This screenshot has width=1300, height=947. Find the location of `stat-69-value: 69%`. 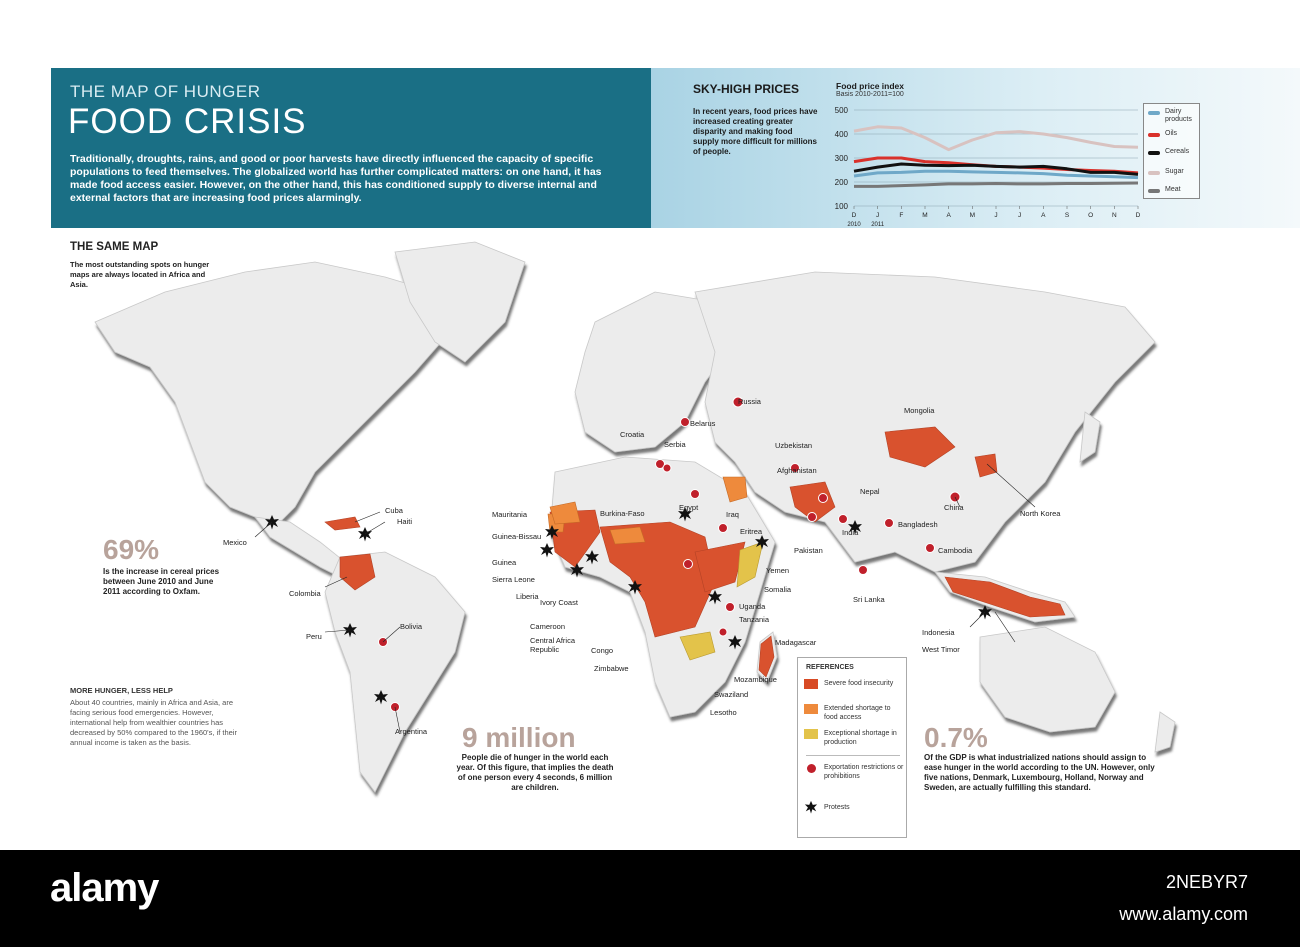

stat-69-value: 69% is located at coordinates (131, 549).